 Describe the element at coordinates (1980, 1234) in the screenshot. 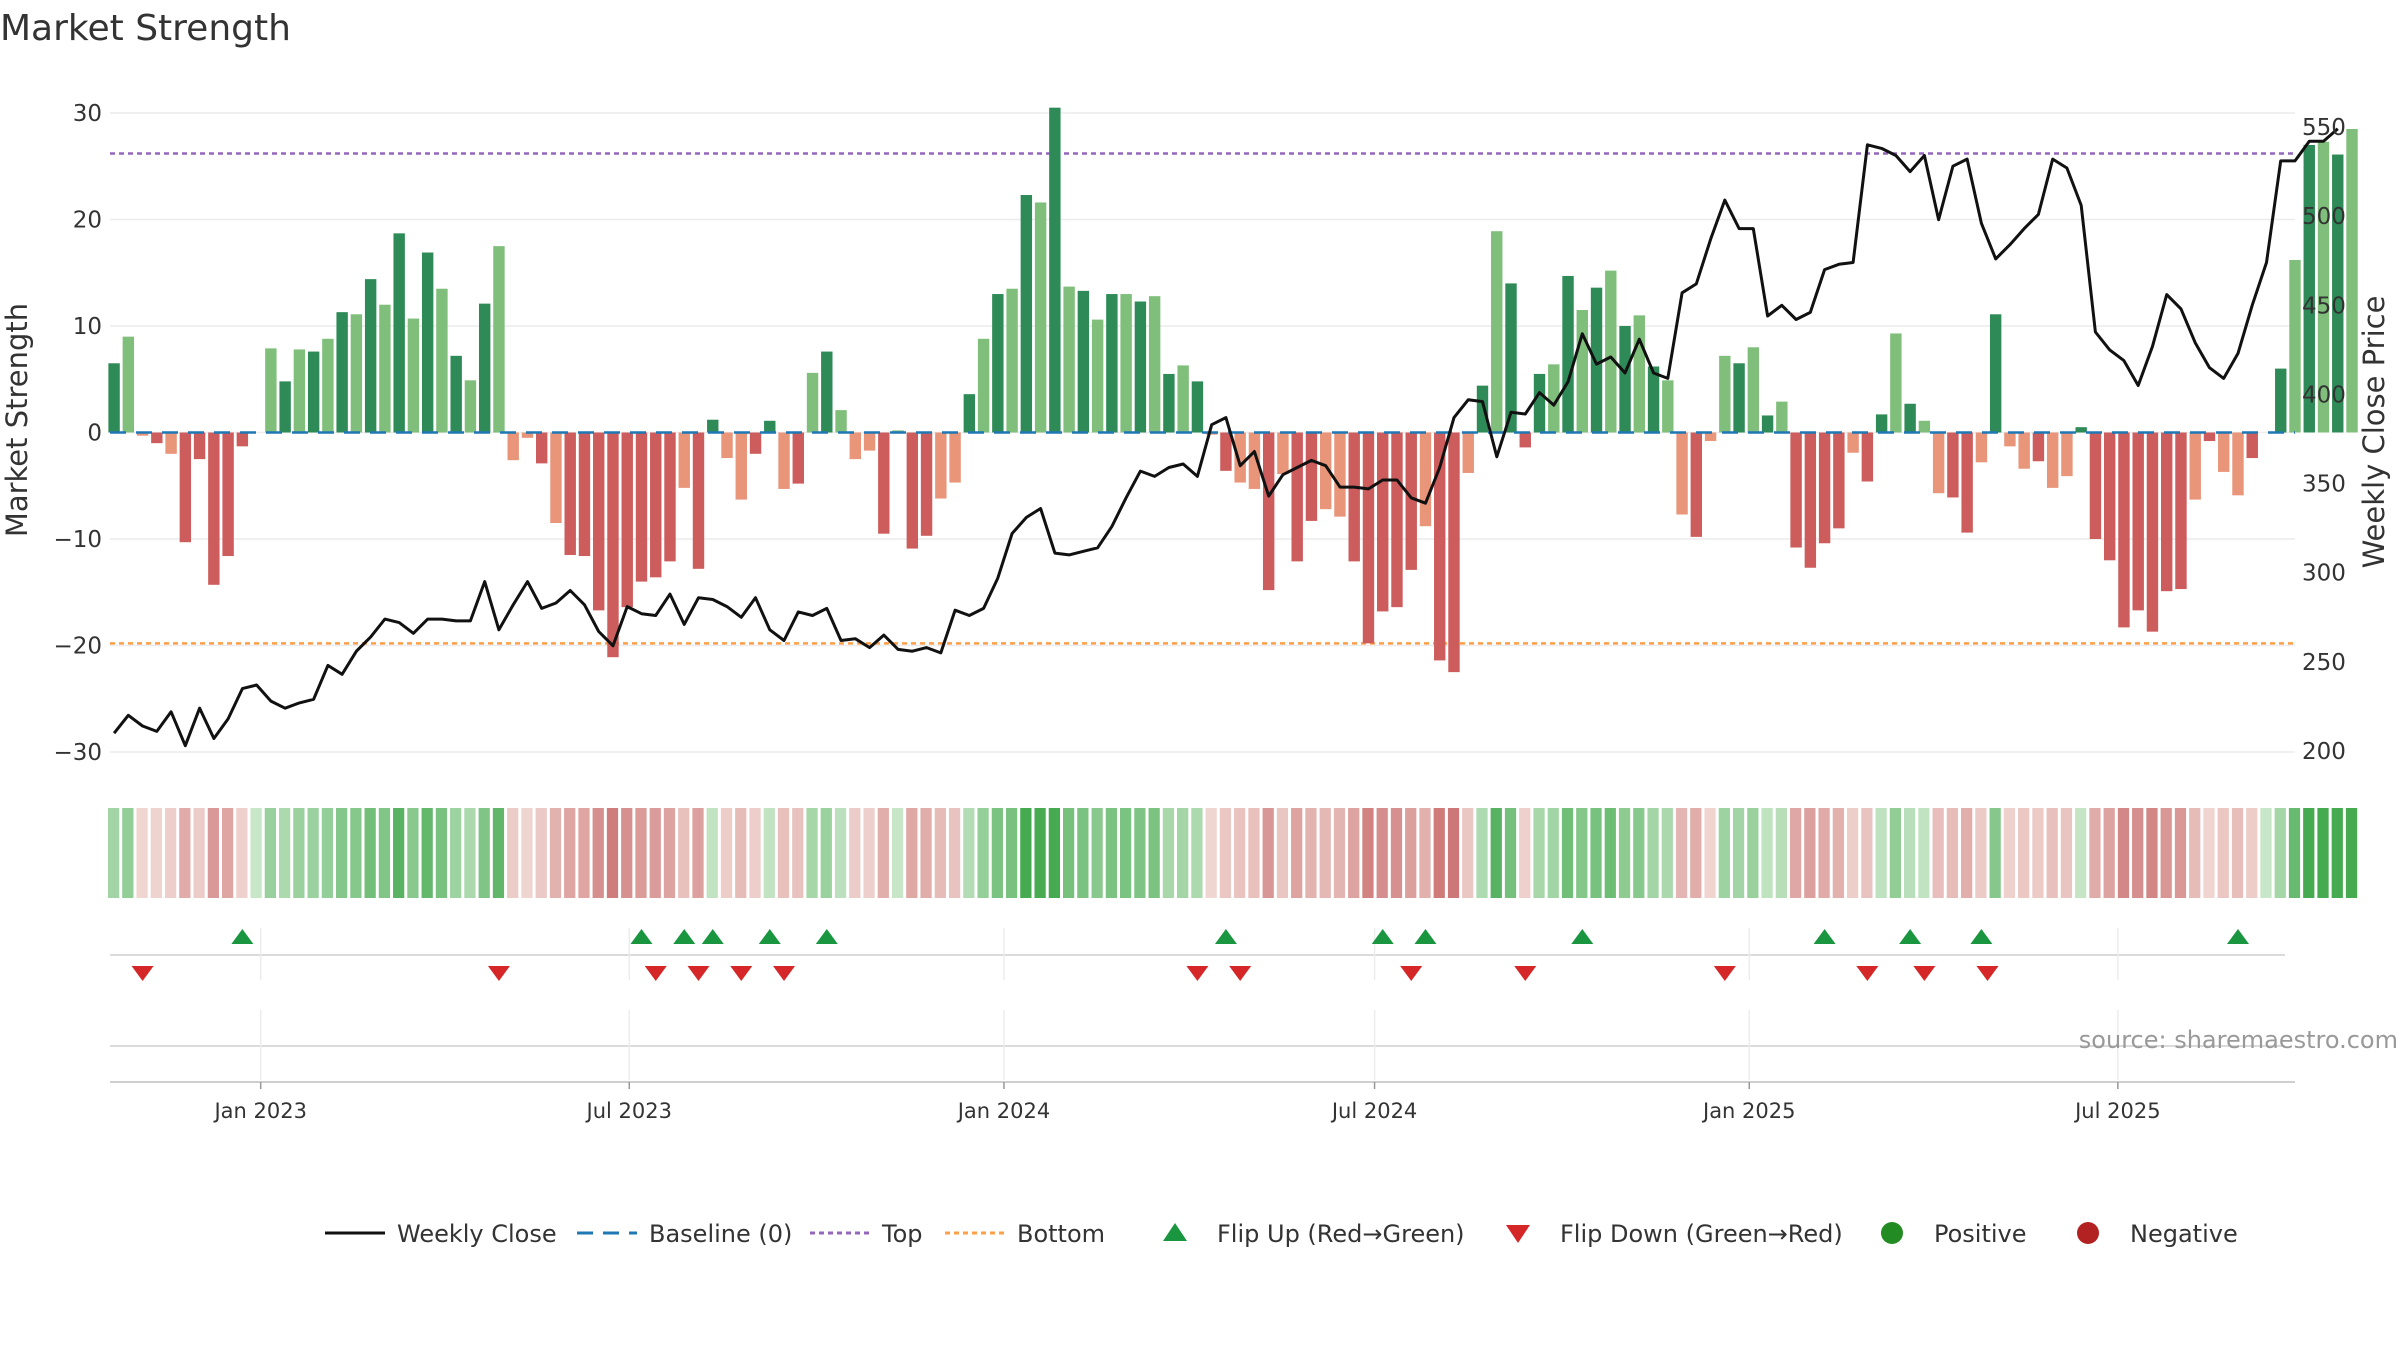

I see `legend-label: Positive` at that location.